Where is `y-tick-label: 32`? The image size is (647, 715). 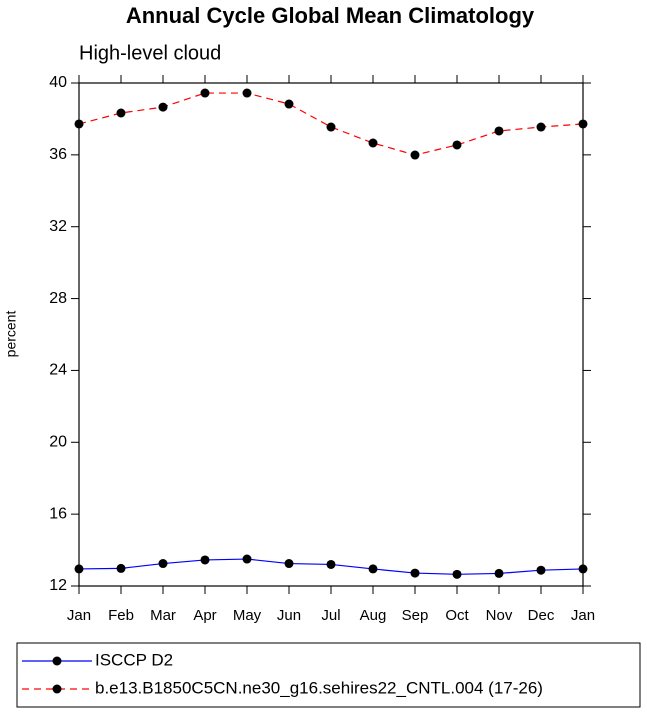 y-tick-label: 32 is located at coordinates (58, 226).